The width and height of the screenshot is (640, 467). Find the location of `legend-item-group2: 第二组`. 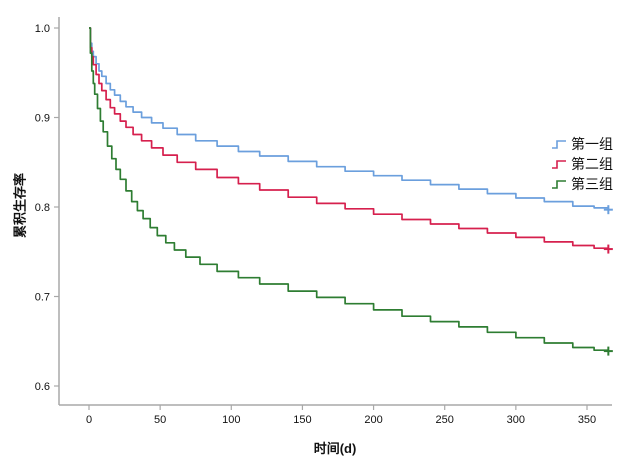

legend-item-group2: 第二组 is located at coordinates (582, 164).